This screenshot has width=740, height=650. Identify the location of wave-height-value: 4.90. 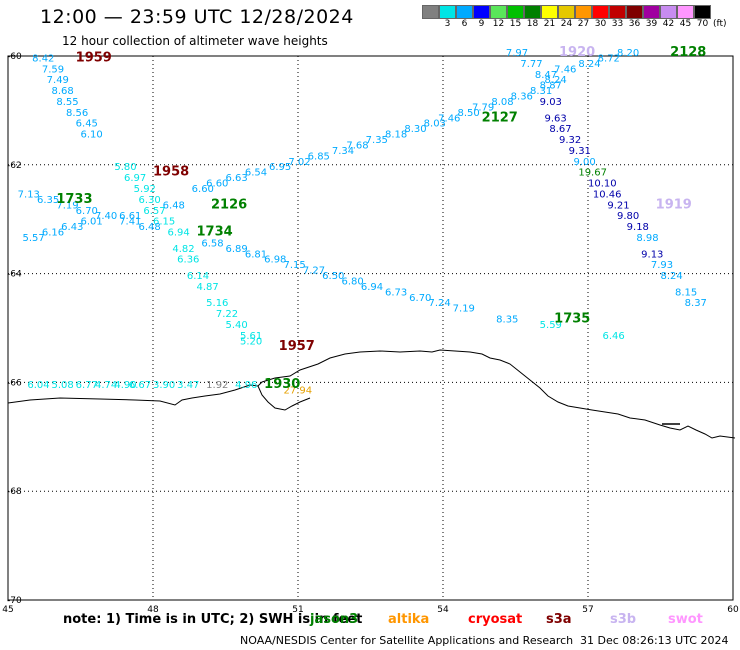
(125, 385).